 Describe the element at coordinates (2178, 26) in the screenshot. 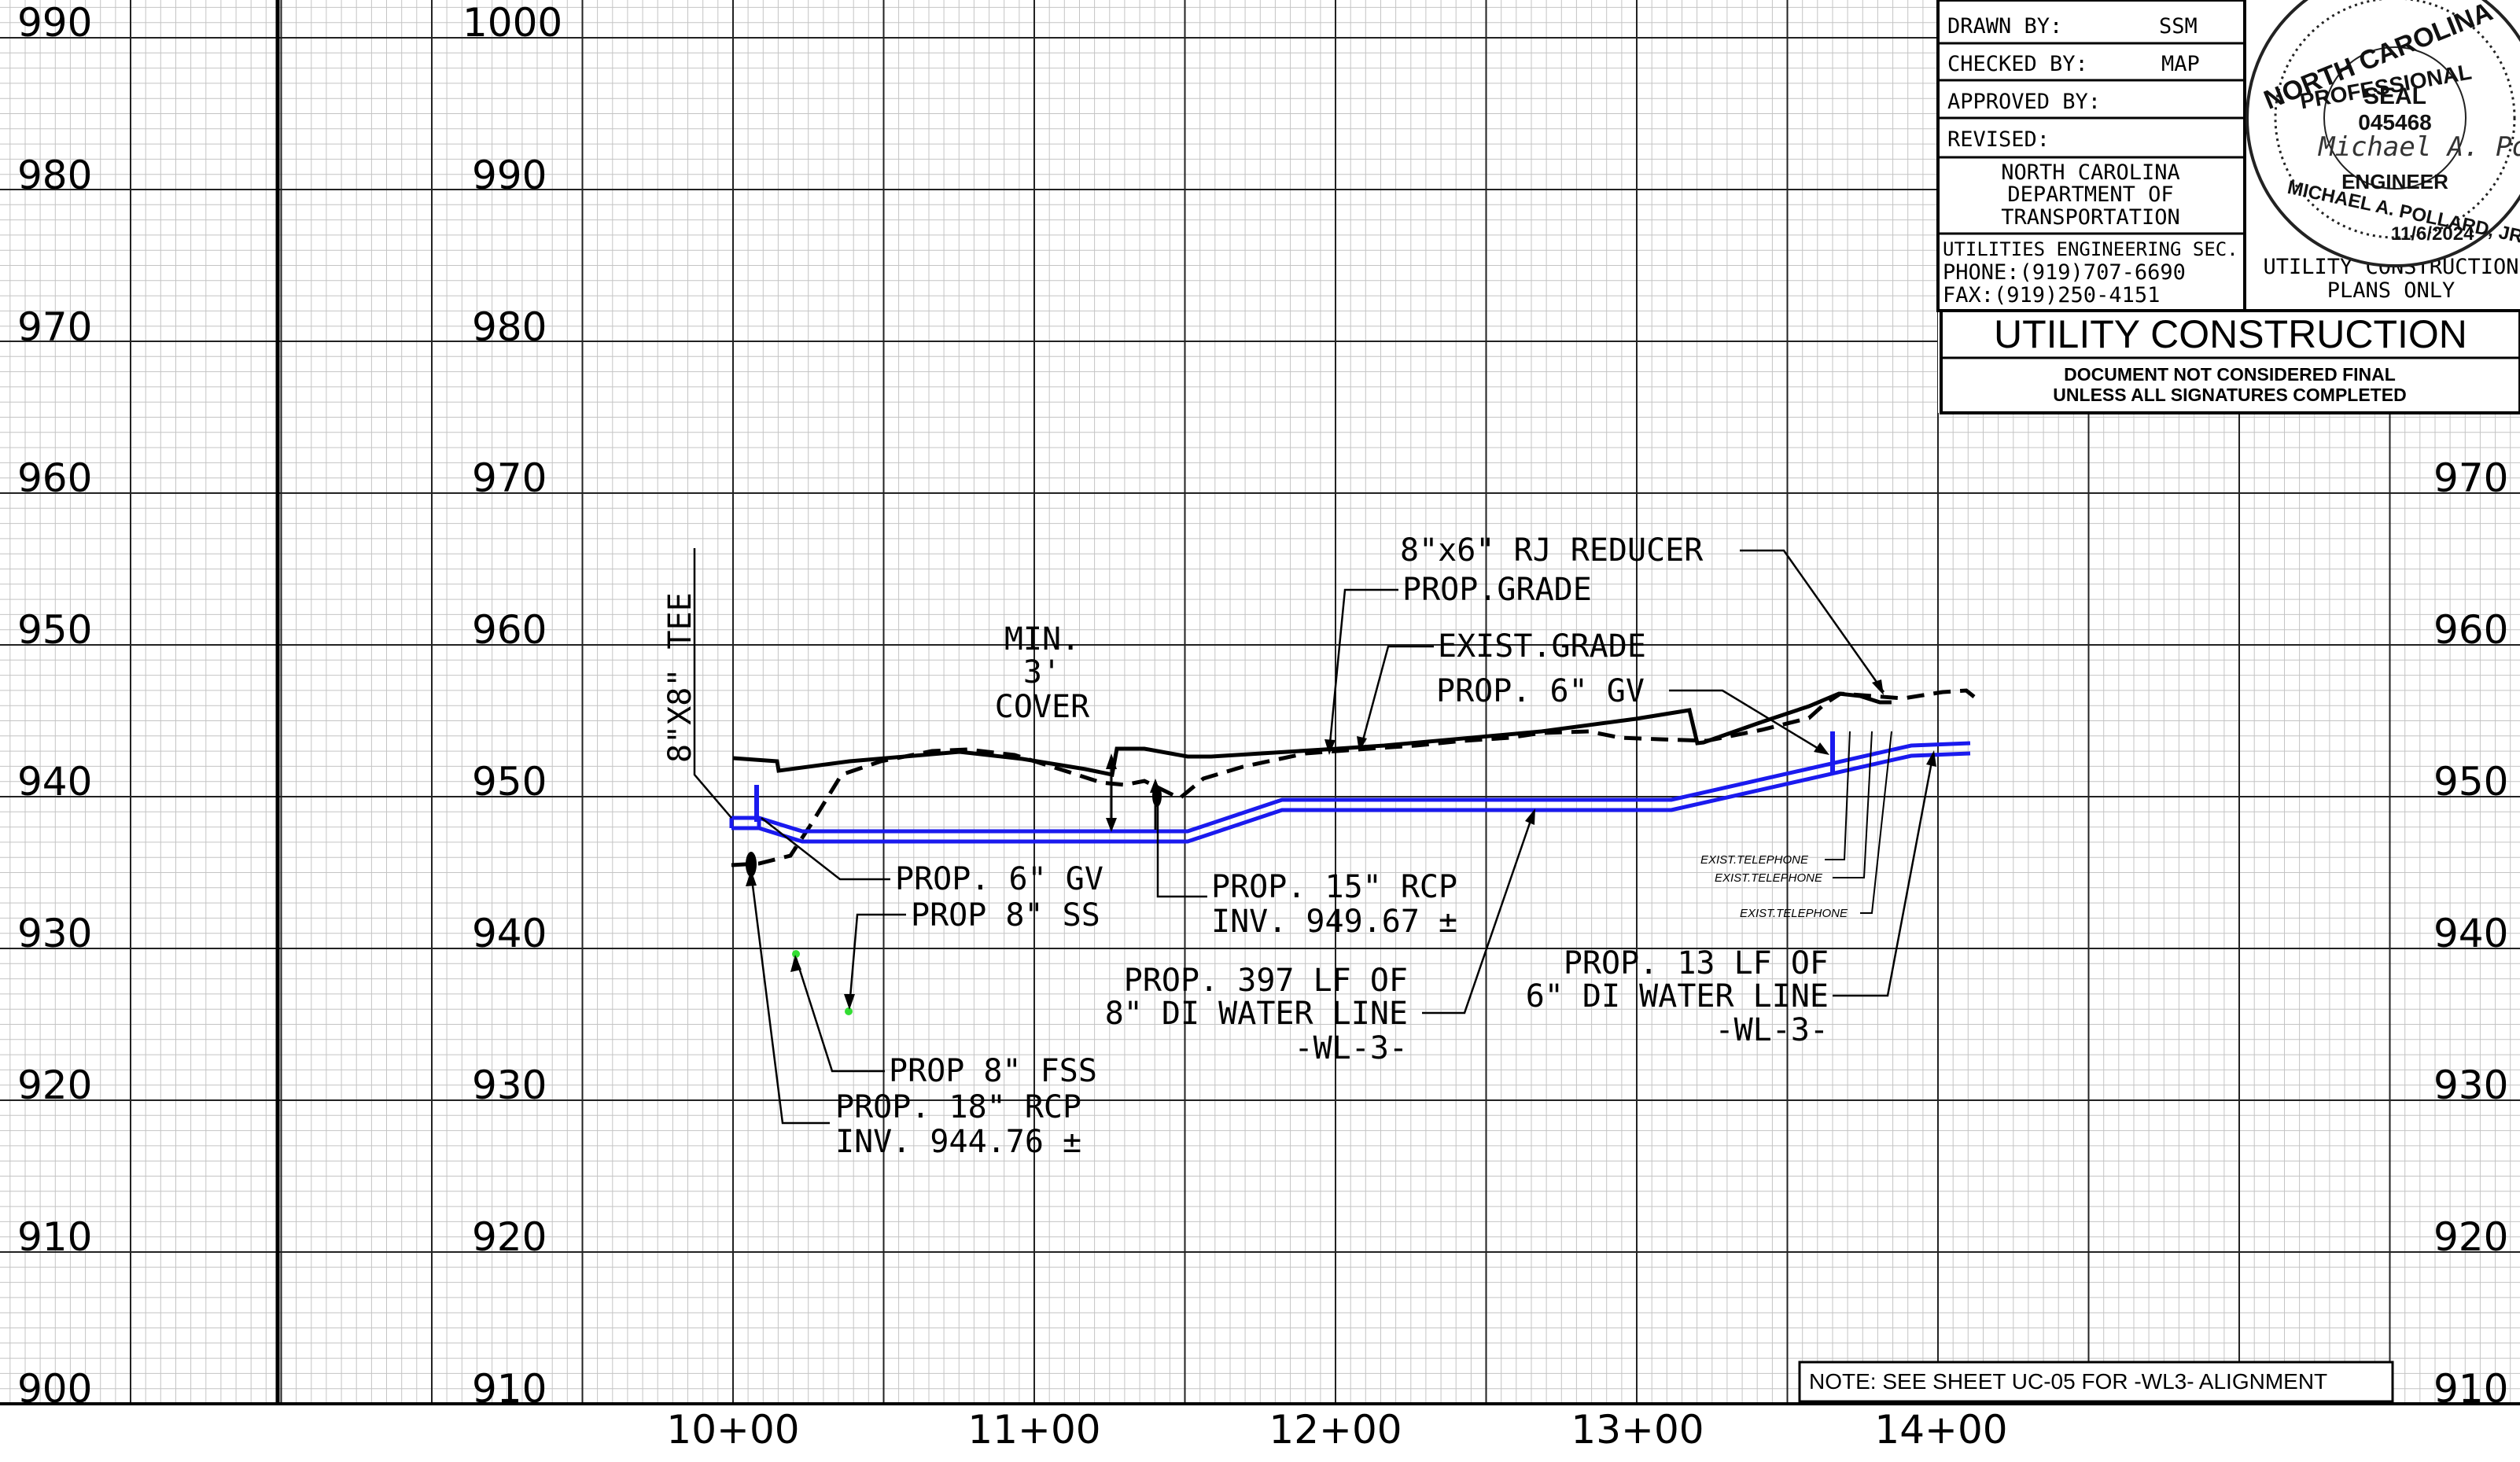

I see `drawn-by-value: SSM` at that location.